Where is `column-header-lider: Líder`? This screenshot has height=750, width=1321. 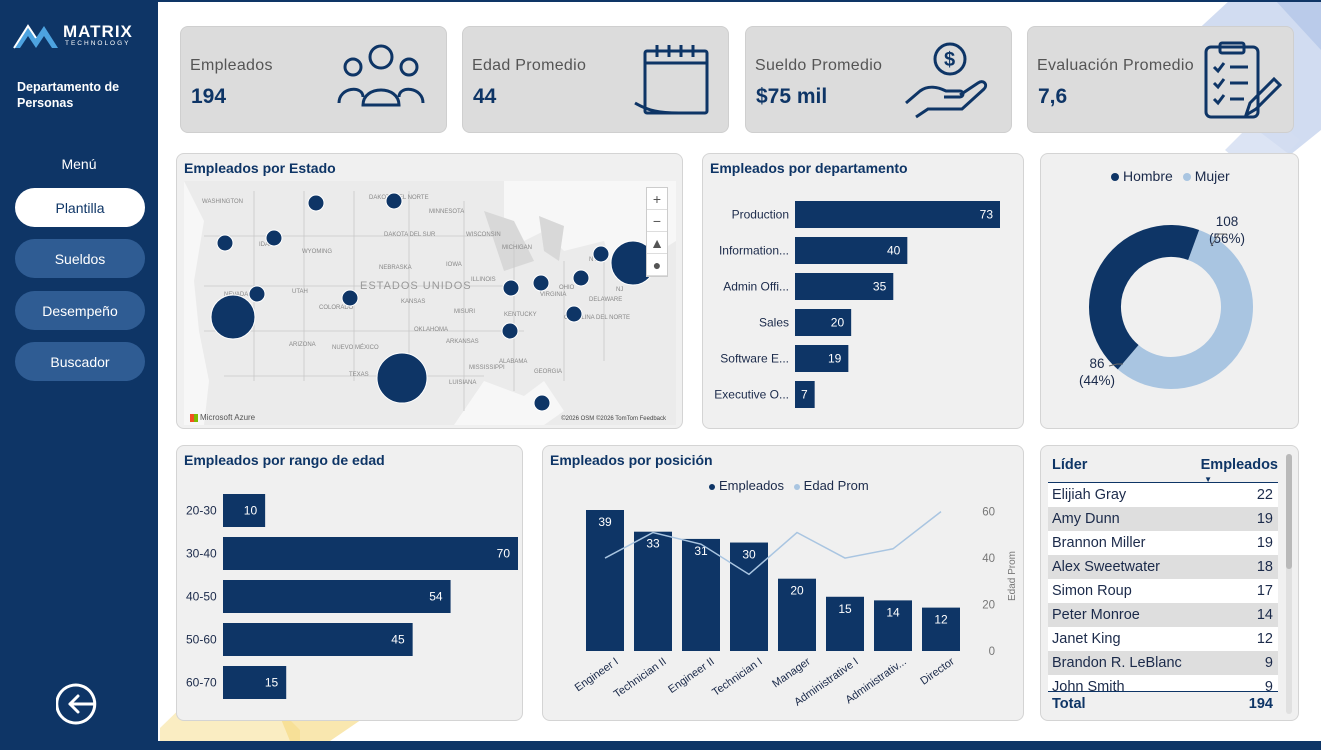 column-header-lider: Líder is located at coordinates (1070, 465).